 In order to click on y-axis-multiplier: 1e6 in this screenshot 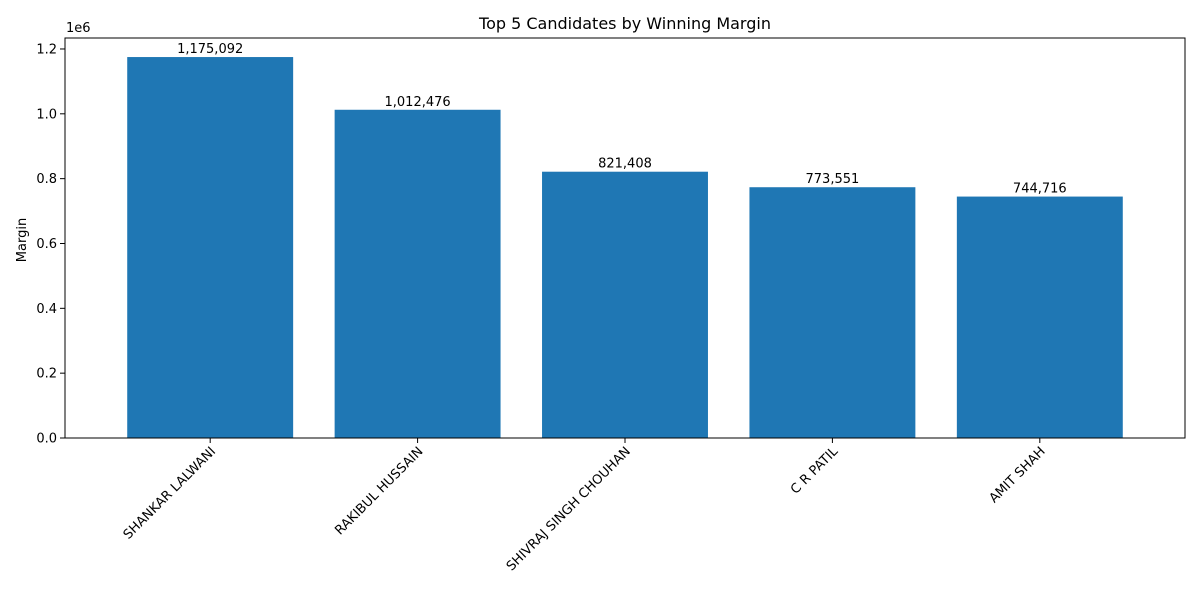, I will do `click(78, 28)`.